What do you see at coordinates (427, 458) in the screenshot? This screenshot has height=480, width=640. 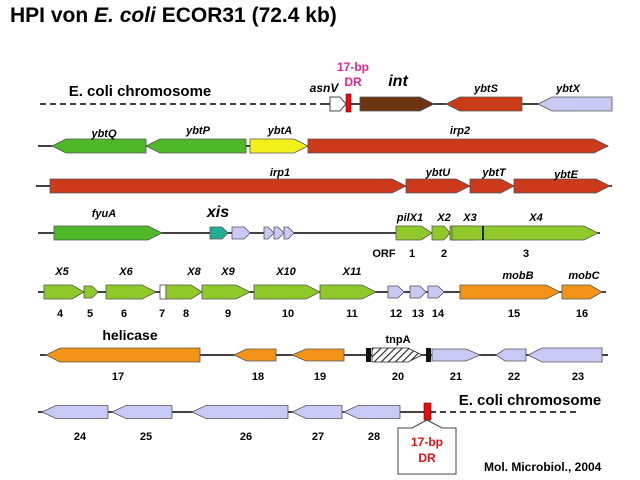 I see `dr-callout-bottom: DR` at bounding box center [427, 458].